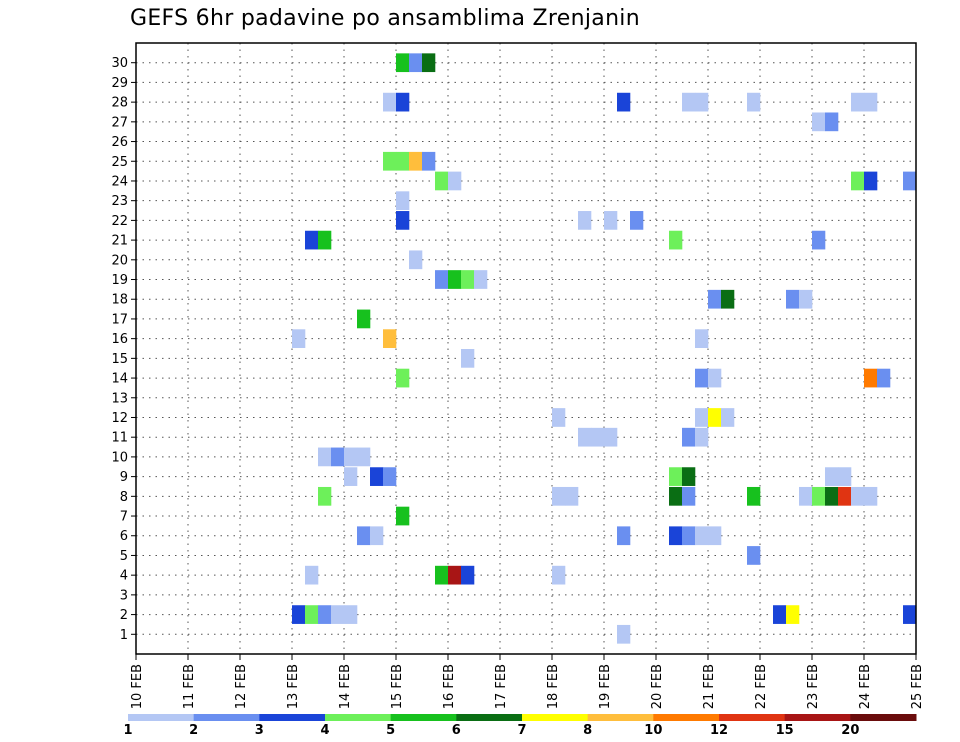  Describe the element at coordinates (119, 201) in the screenshot. I see `y-tick-label: 23` at that location.